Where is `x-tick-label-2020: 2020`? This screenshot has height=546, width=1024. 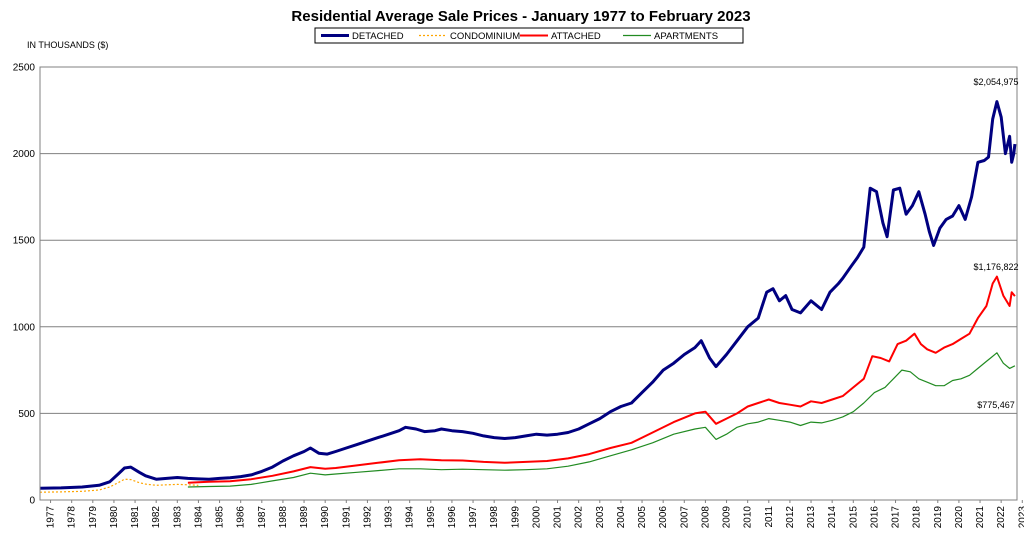
x-tick-label-2020: 2020 is located at coordinates (959, 517).